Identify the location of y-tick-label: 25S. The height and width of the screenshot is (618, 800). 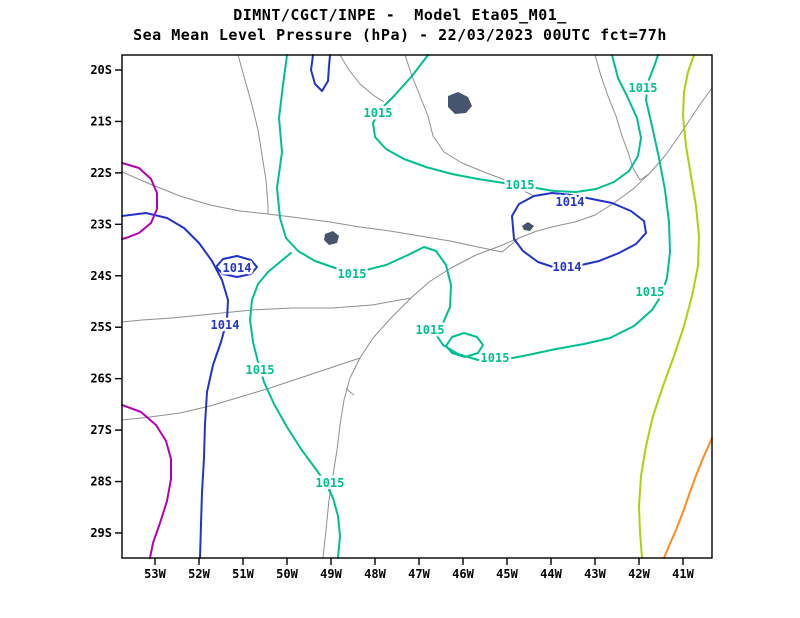
(101, 327).